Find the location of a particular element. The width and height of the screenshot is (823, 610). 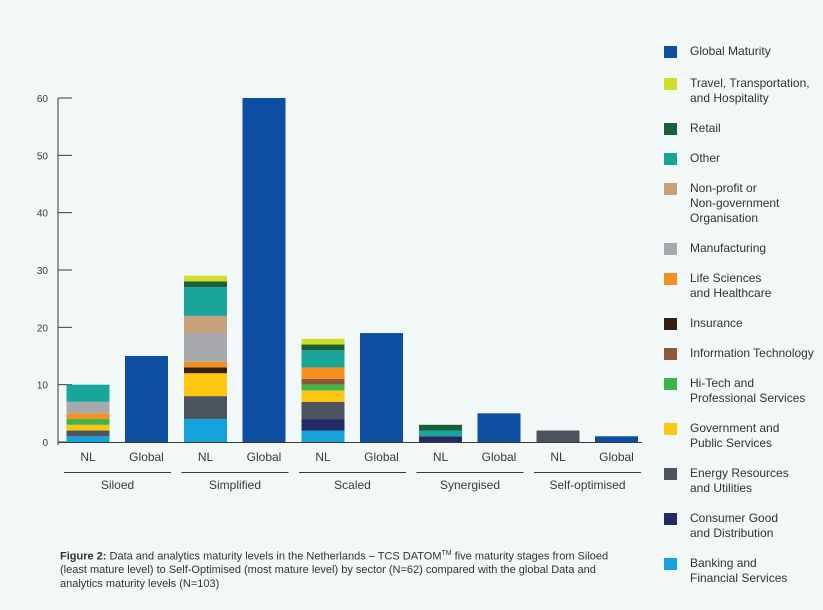

legend-label: Travel, Transportation, and Hospitality is located at coordinates (750, 90).